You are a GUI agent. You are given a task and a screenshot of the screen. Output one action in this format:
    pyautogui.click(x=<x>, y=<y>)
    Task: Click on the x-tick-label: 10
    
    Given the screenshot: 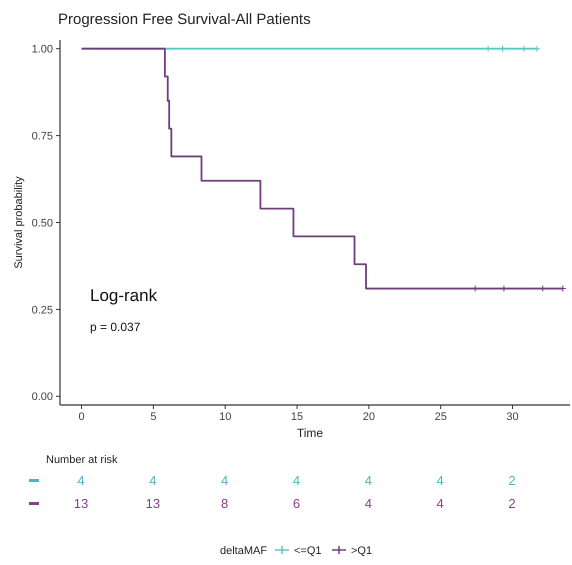 What is the action you would take?
    pyautogui.click(x=225, y=417)
    